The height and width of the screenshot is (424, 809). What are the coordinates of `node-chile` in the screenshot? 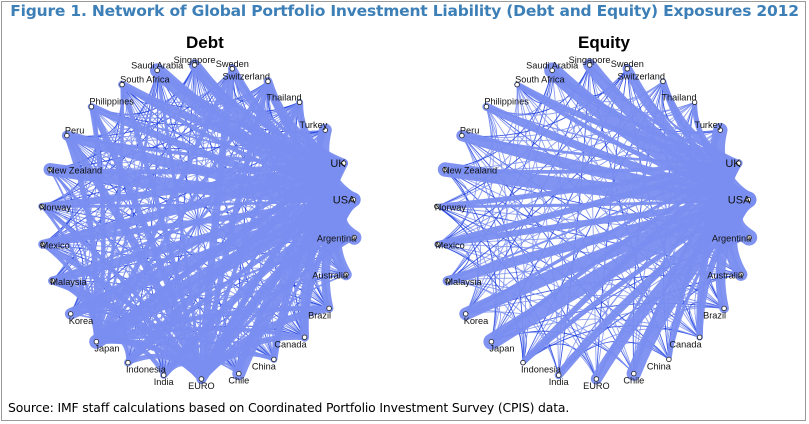 It's located at (239, 373).